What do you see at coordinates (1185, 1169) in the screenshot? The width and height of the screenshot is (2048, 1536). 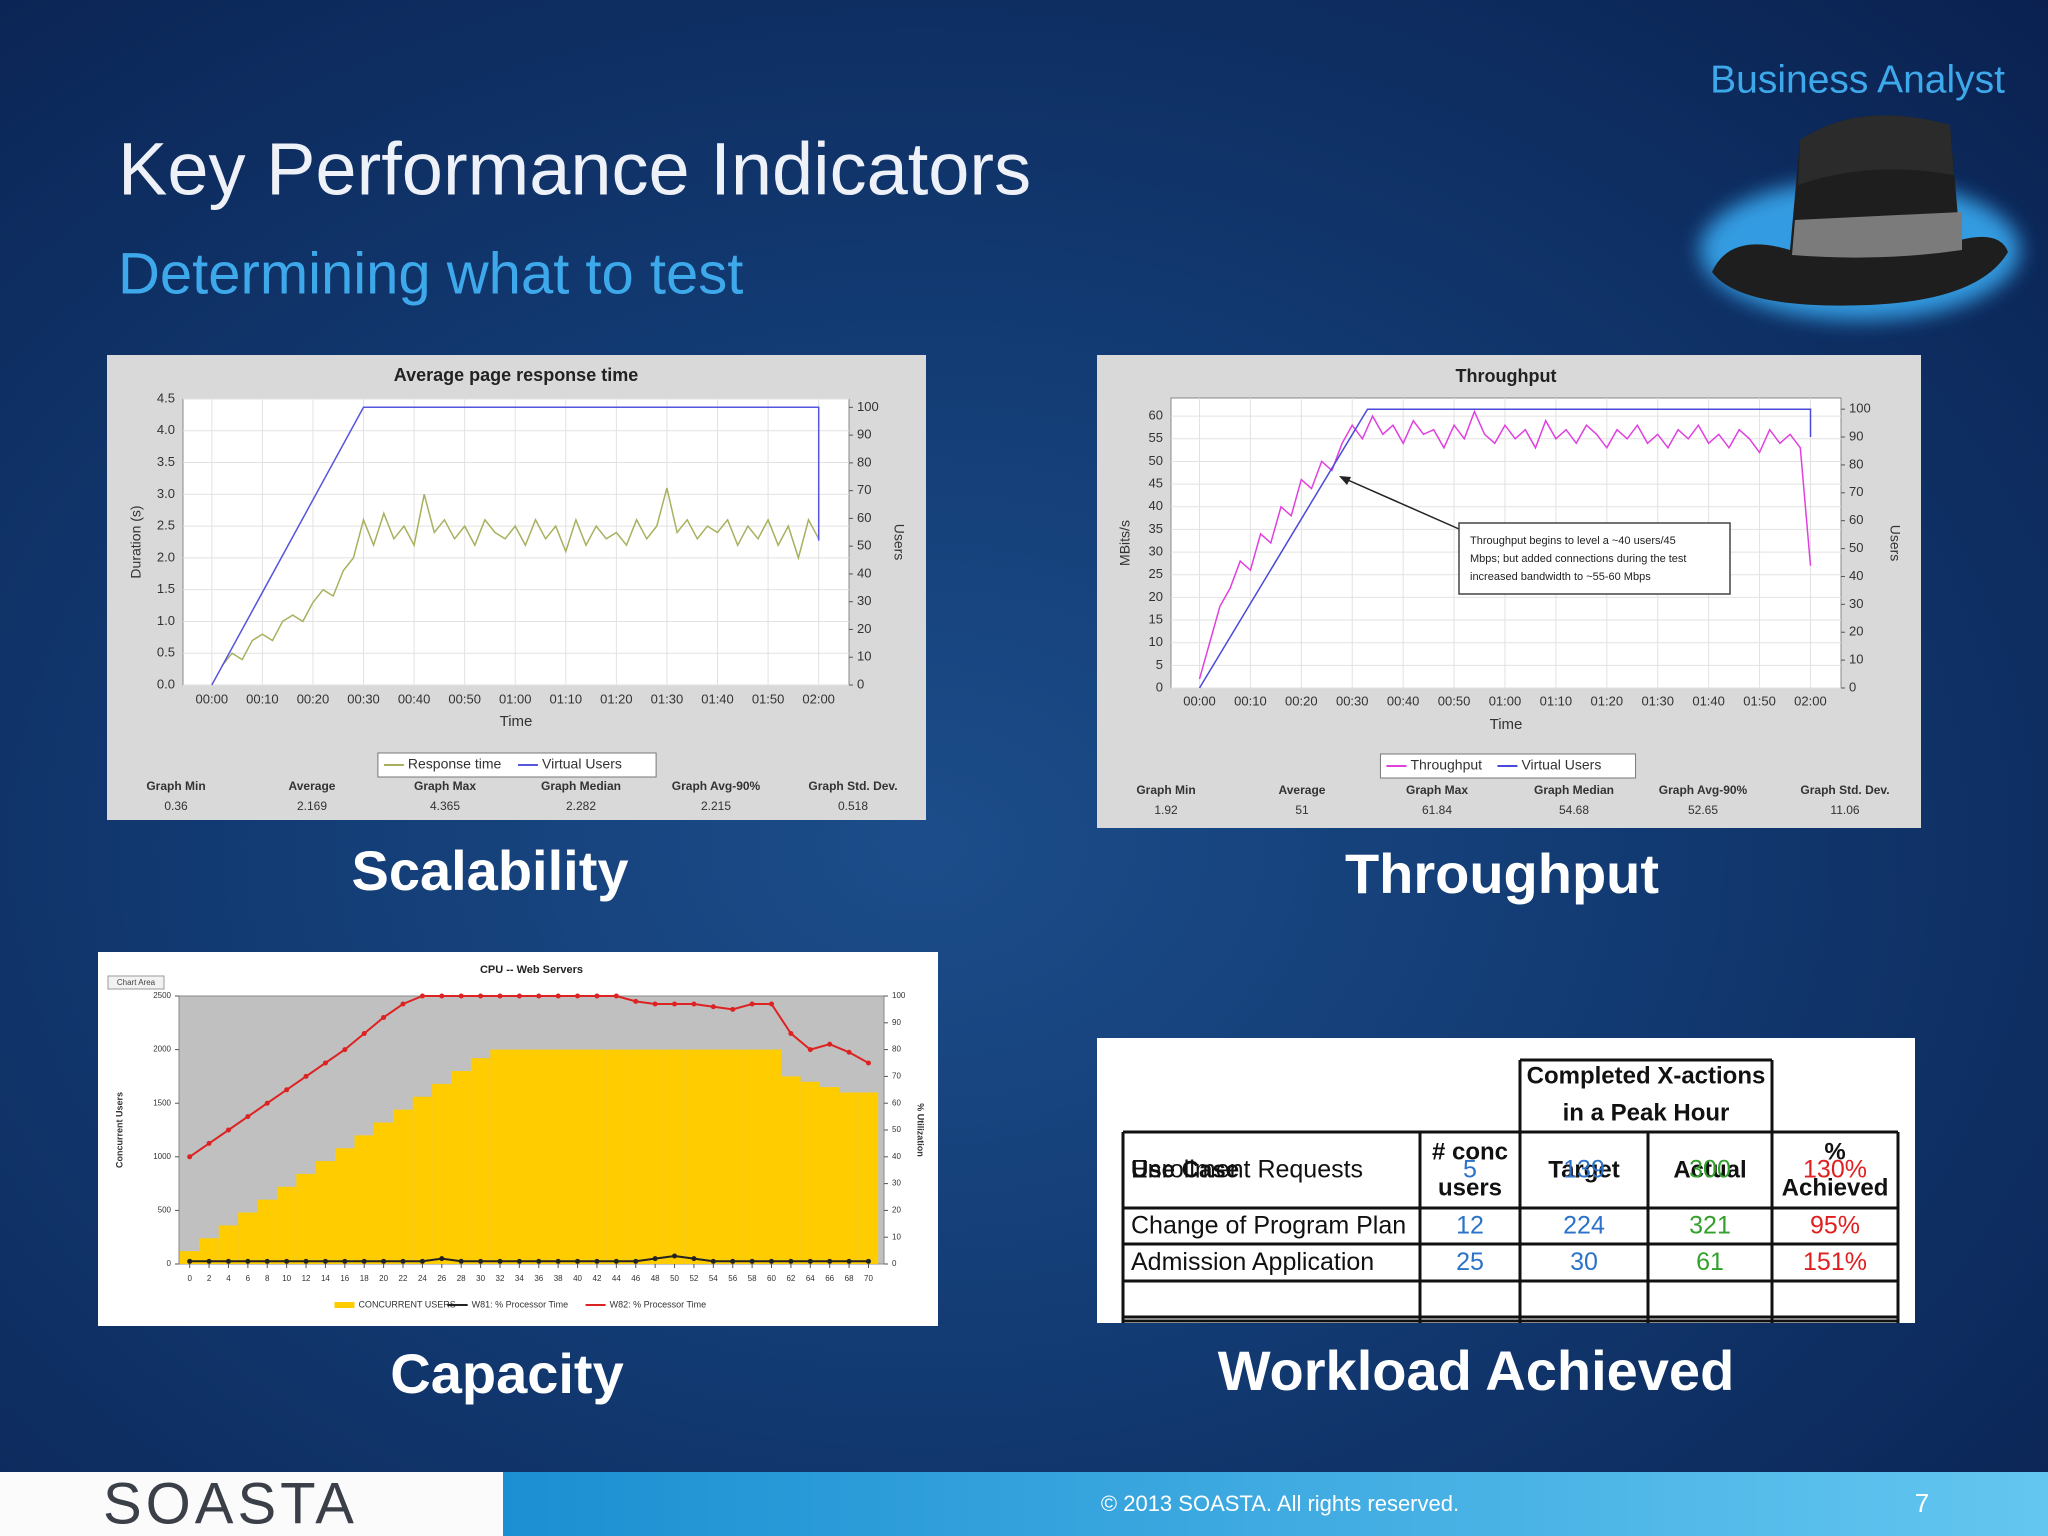 I see `column-header: Use Case` at bounding box center [1185, 1169].